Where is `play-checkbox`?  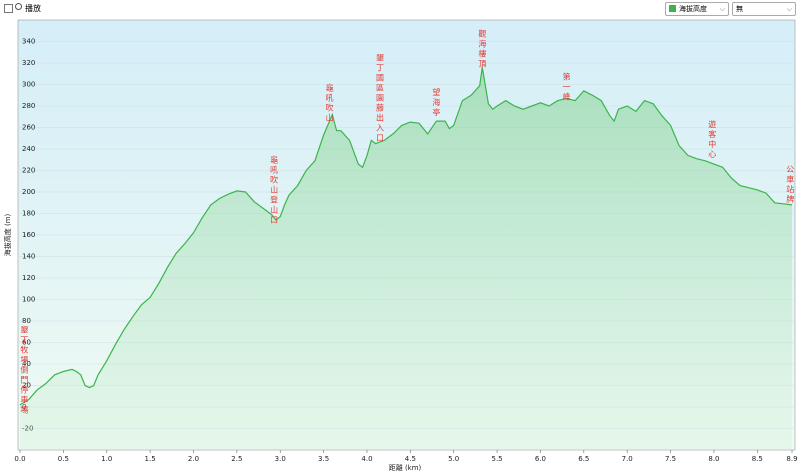 play-checkbox is located at coordinates (8, 8).